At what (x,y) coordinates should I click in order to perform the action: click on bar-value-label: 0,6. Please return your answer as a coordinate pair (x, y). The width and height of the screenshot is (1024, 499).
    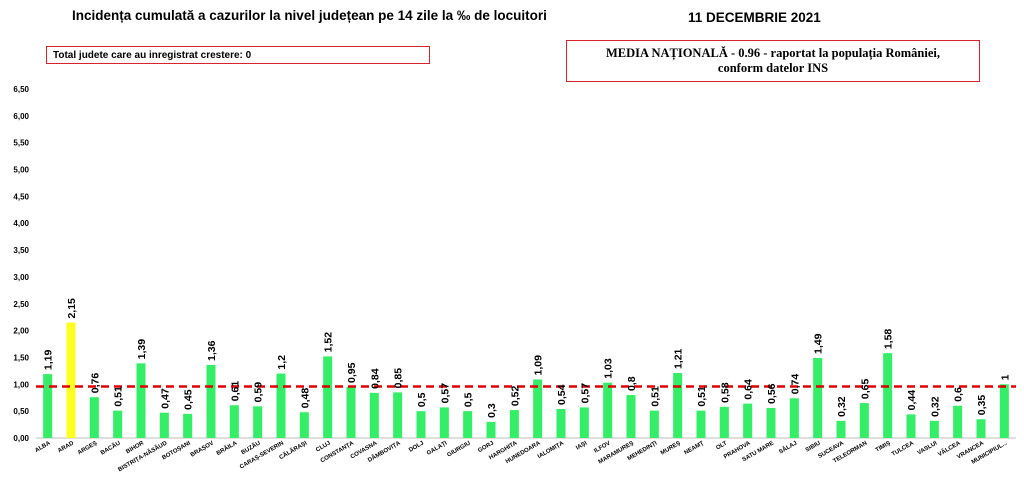
    Looking at the image, I should click on (959, 394).